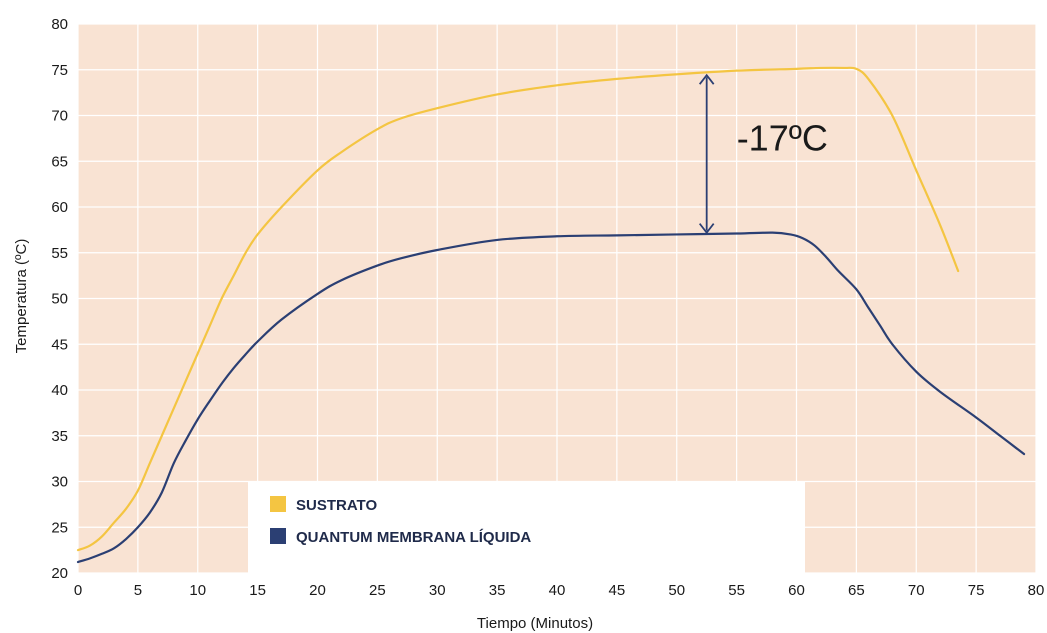 Image resolution: width=1047 pixels, height=633 pixels. What do you see at coordinates (535, 623) in the screenshot?
I see `x-axis-label: Tiempo (Minutos)` at bounding box center [535, 623].